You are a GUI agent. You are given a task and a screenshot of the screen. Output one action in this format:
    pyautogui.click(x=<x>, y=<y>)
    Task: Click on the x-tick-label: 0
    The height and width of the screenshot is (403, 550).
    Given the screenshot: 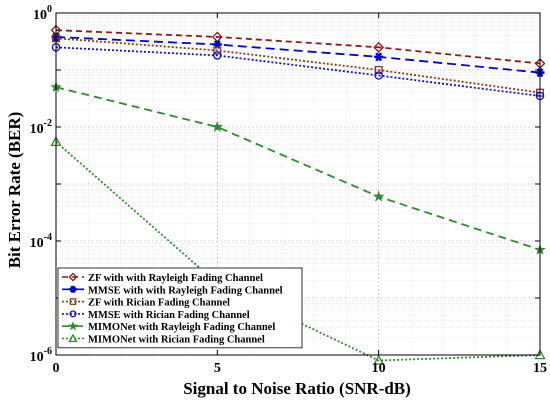 What is the action you would take?
    pyautogui.click(x=56, y=368)
    